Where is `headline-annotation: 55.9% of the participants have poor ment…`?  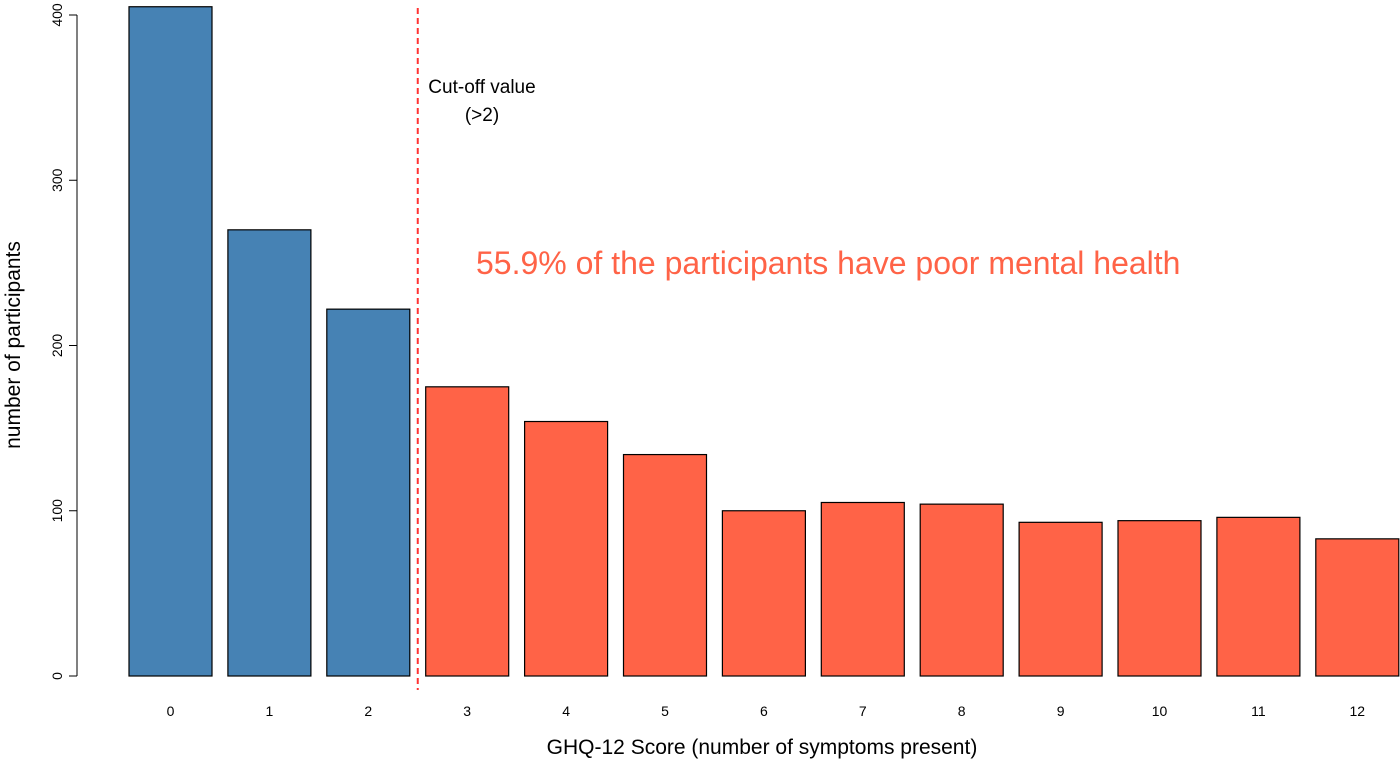 headline-annotation: 55.9% of the participants have poor ment… is located at coordinates (828, 263).